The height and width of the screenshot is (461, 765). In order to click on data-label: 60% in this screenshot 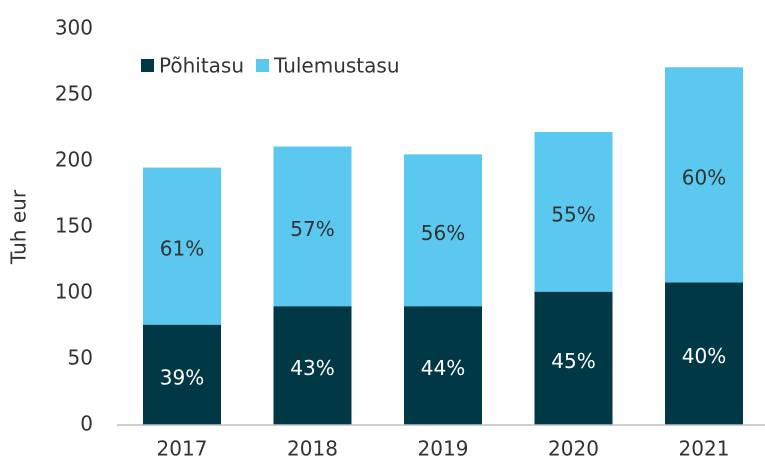, I will do `click(704, 177)`.